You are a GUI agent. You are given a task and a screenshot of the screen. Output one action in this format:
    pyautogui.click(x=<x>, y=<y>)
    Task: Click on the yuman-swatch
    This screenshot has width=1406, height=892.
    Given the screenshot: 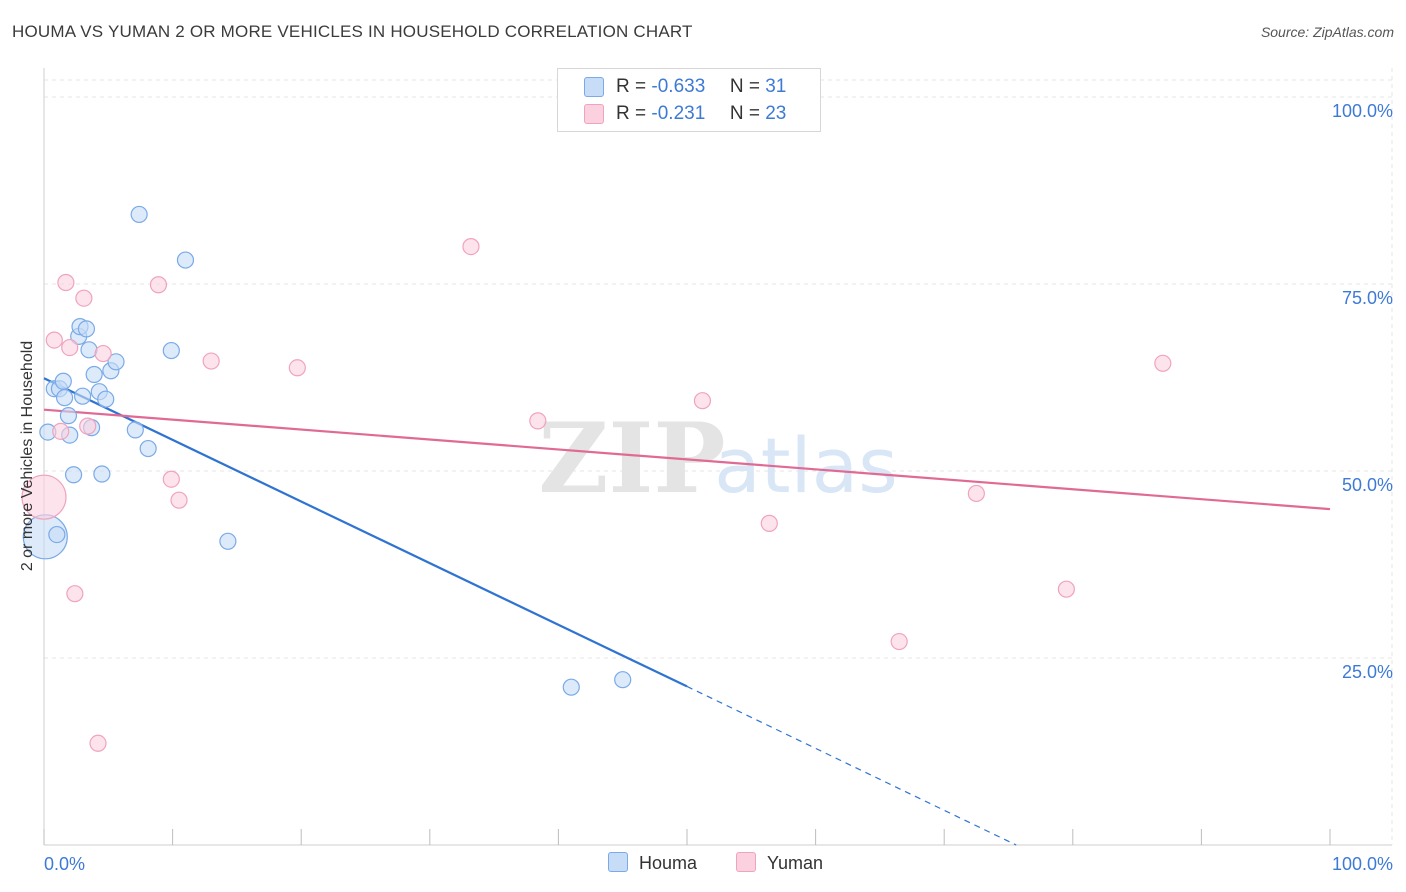 What is the action you would take?
    pyautogui.click(x=746, y=862)
    